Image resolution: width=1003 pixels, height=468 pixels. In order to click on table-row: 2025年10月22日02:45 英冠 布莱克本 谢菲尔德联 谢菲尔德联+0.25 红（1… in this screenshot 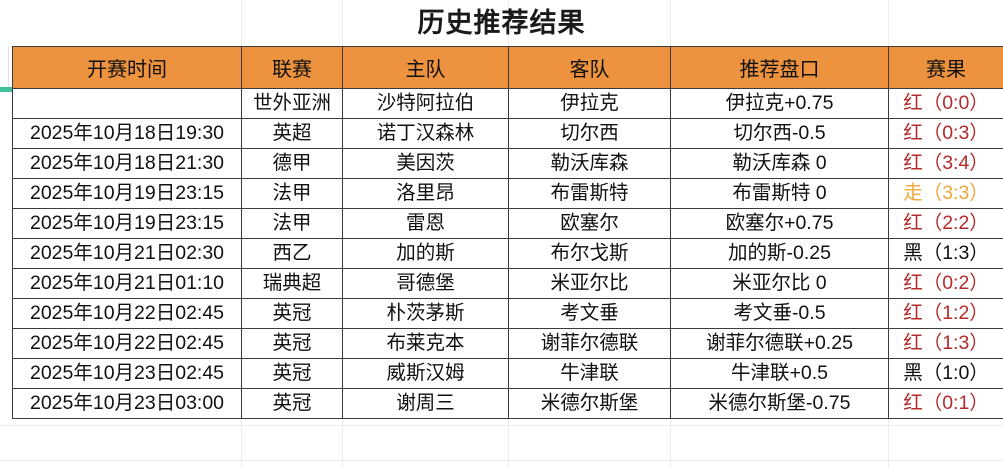, I will do `click(507, 343)`.